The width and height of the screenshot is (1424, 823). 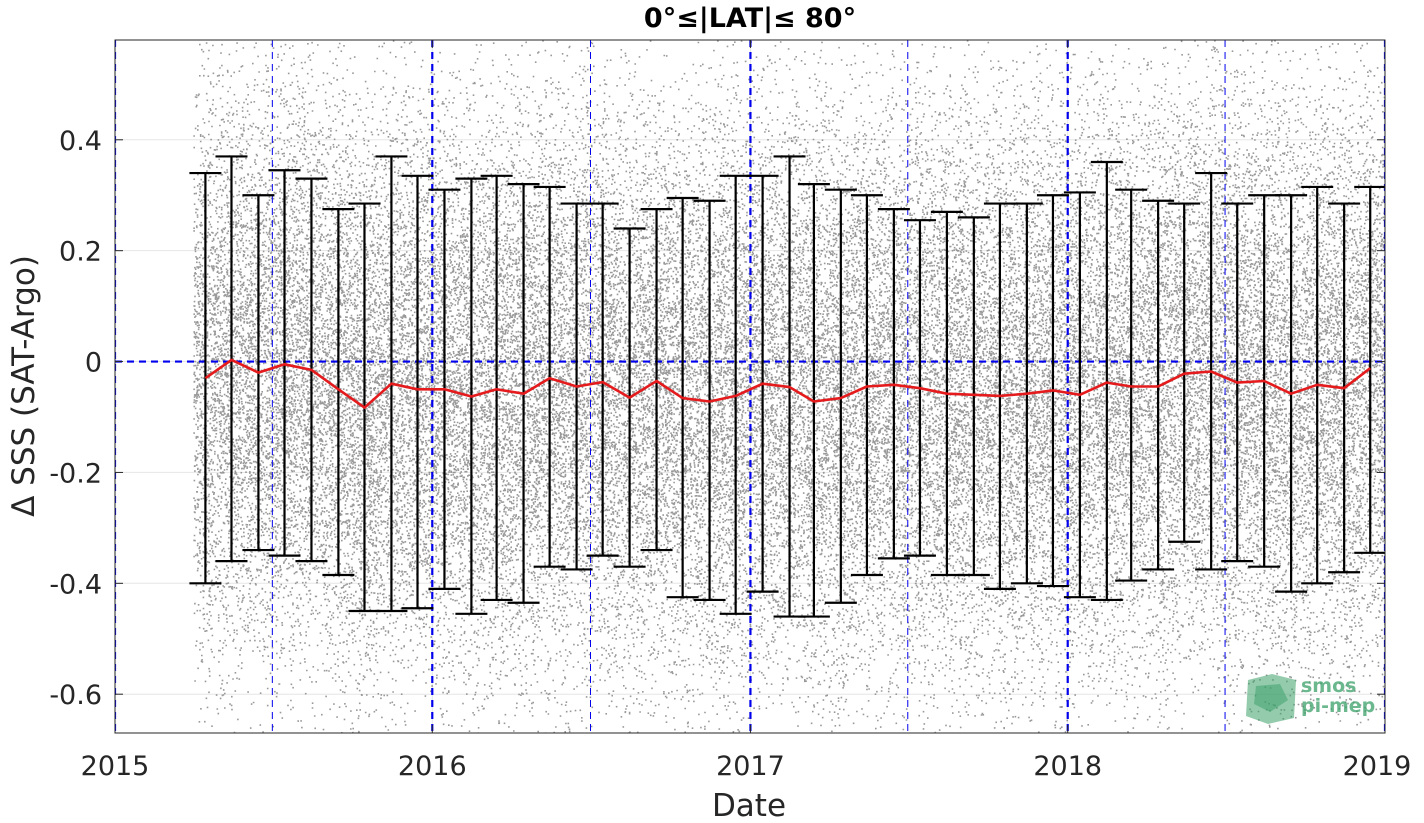 I want to click on y-tick-label: -0.4, so click(x=75, y=584).